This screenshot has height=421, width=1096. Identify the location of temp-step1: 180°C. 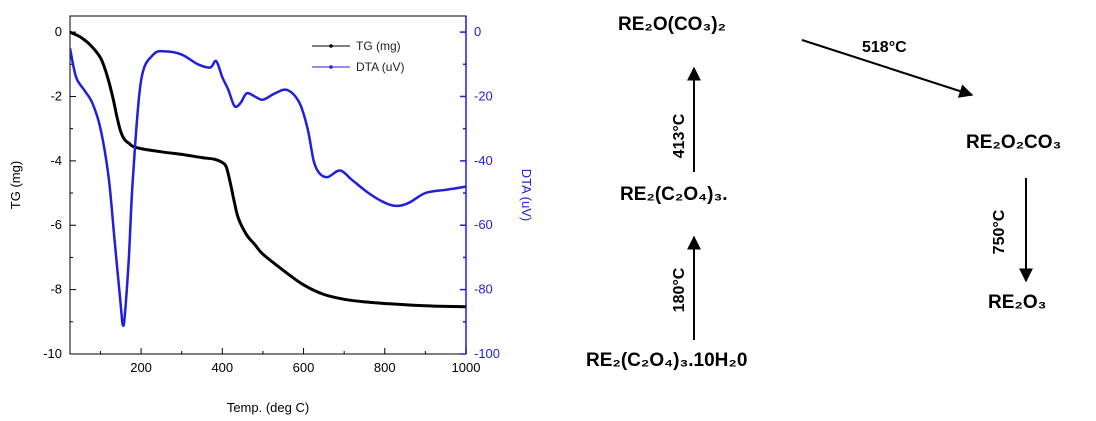
(679, 289).